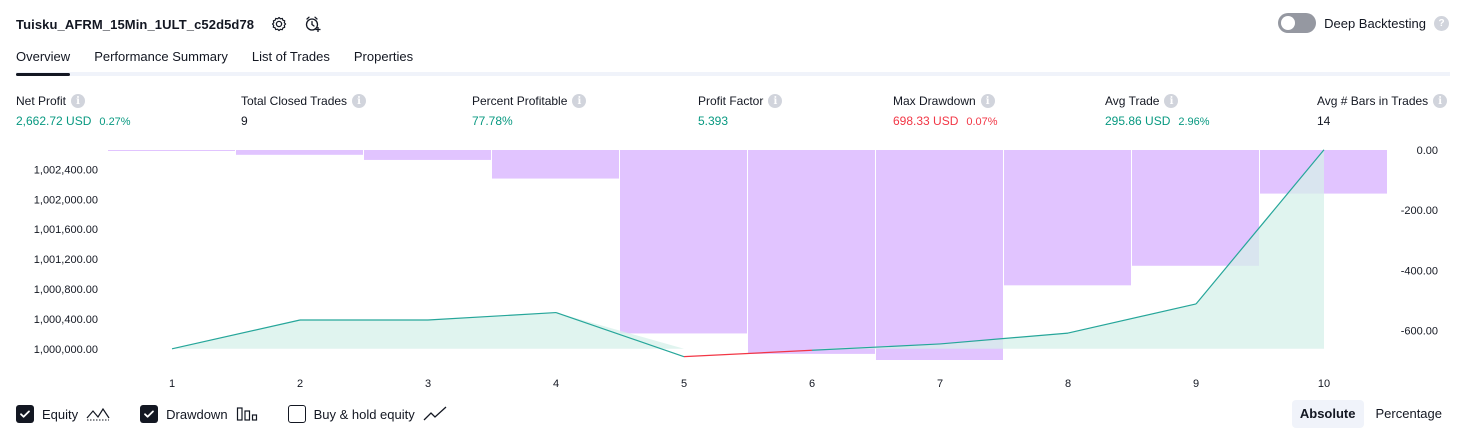 The height and width of the screenshot is (438, 1466). I want to click on right-axis-tick-label: -600.00, so click(1419, 331).